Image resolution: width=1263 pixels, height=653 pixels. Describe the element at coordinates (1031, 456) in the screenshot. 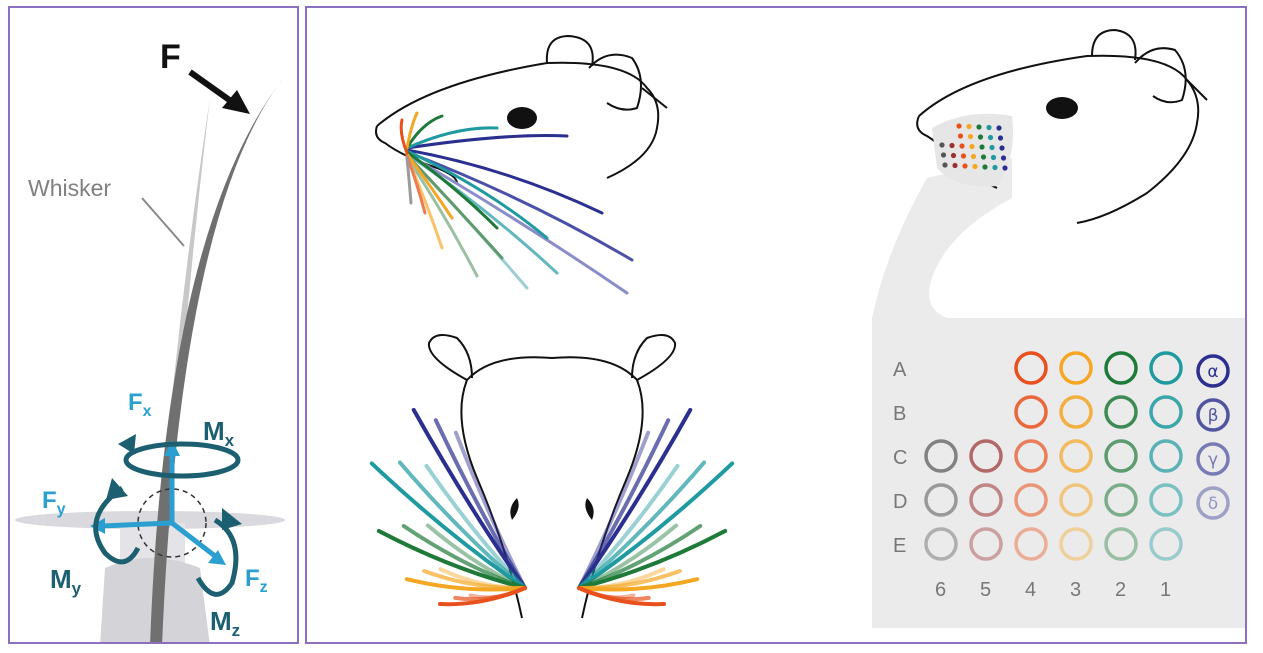

I see `whisker-circle-C4` at that location.